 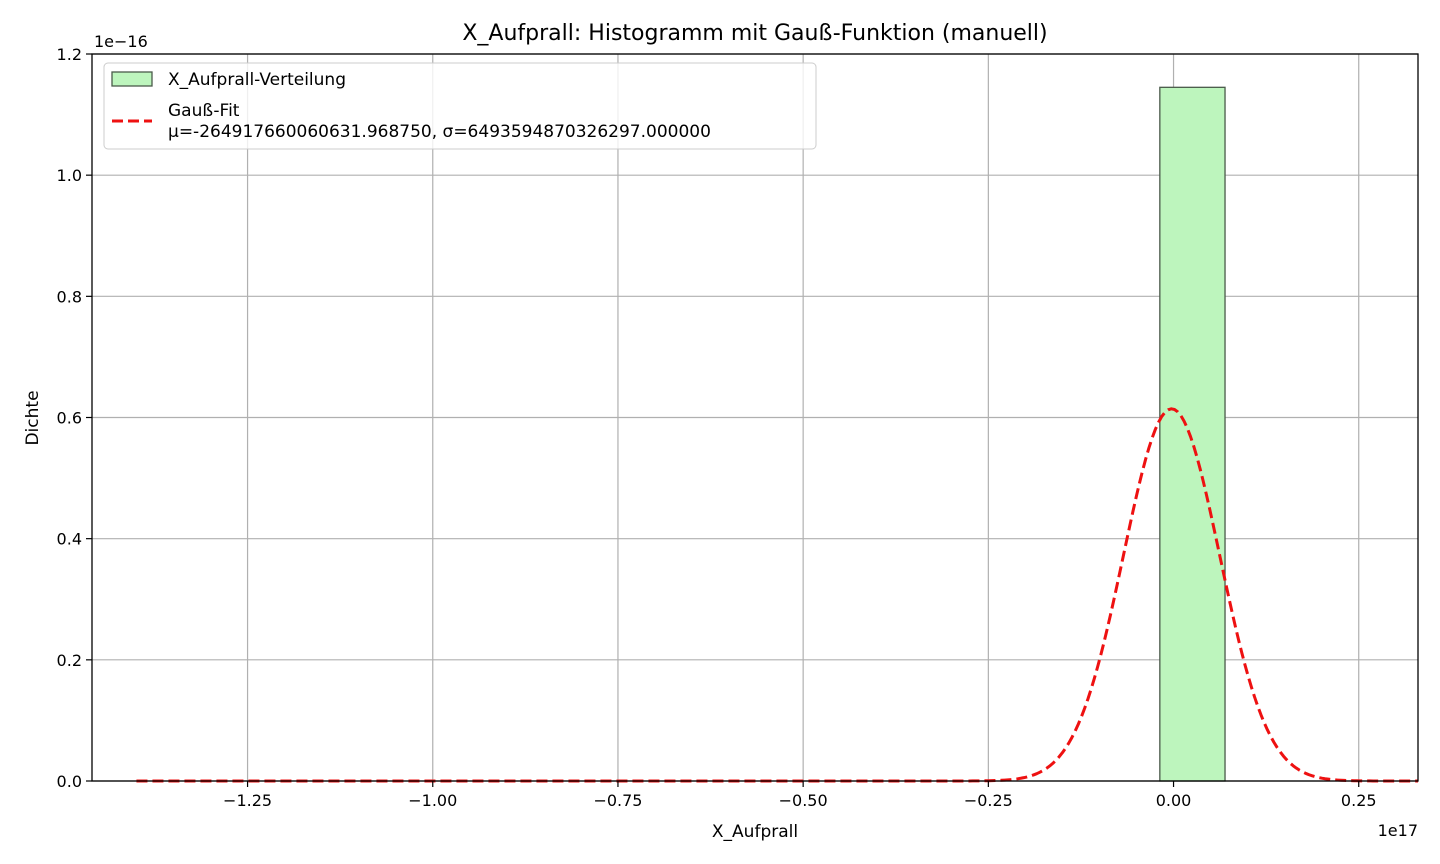 What do you see at coordinates (1359, 800) in the screenshot?
I see `x-tick-label: 0.25` at bounding box center [1359, 800].